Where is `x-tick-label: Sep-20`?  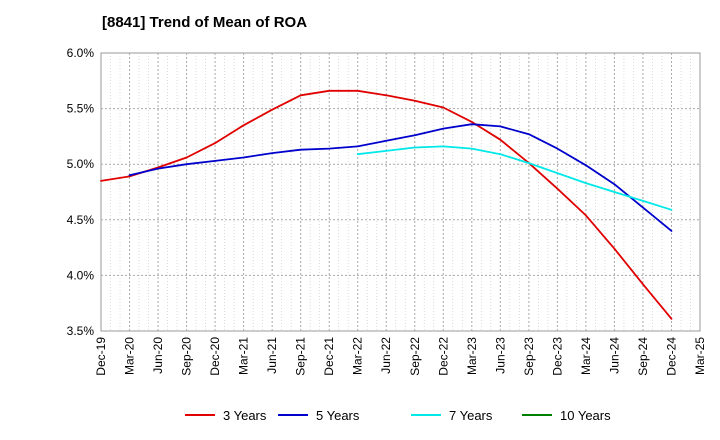 x-tick-label: Sep-20 is located at coordinates (187, 356).